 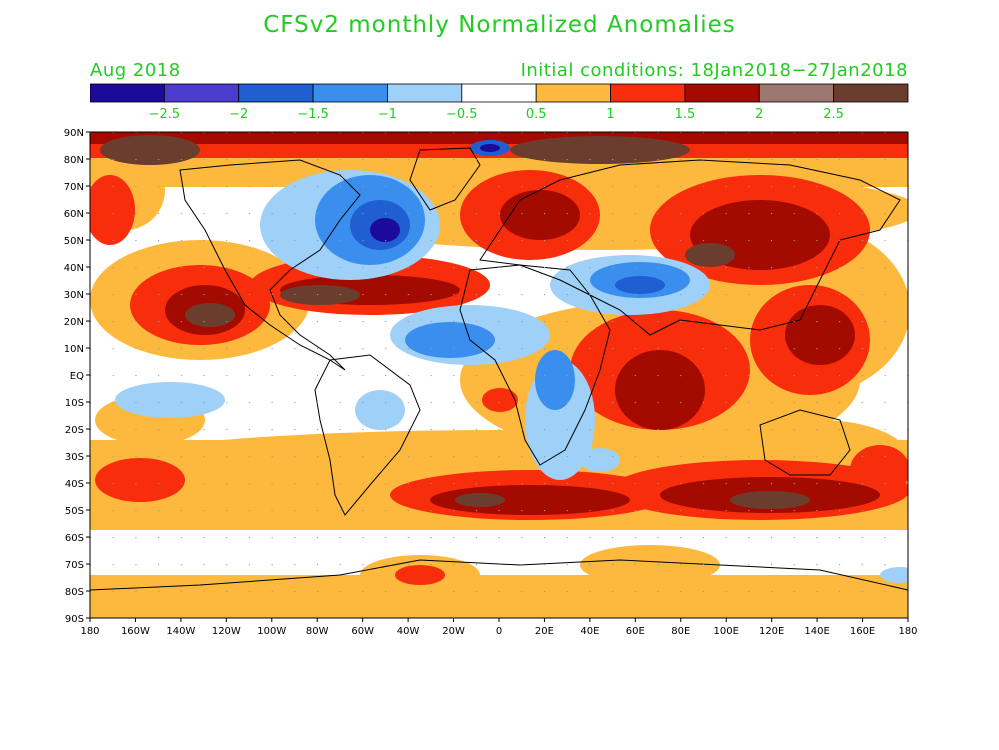 I want to click on lat-tick-label: EQ, so click(x=77, y=376).